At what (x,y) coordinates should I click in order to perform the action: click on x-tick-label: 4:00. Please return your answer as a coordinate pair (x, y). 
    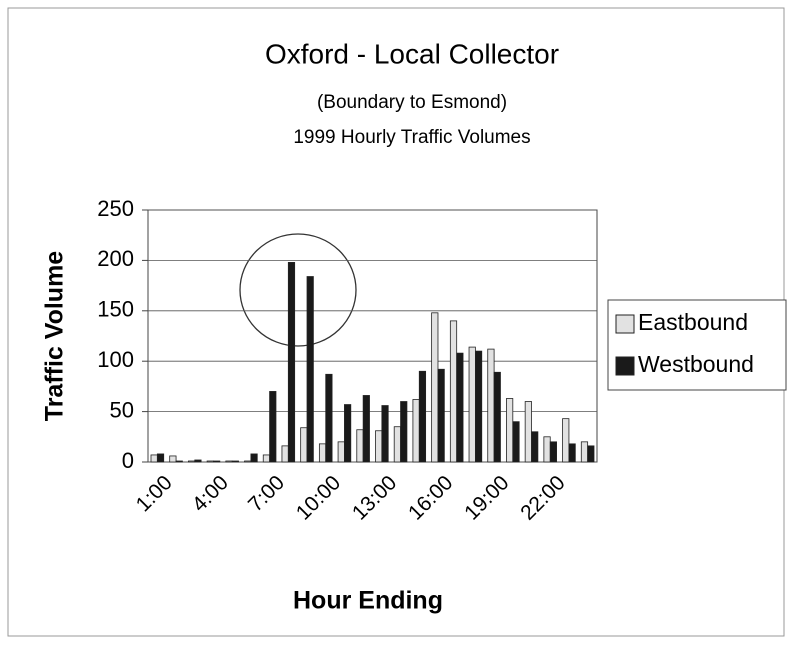
    Looking at the image, I should click on (210, 493).